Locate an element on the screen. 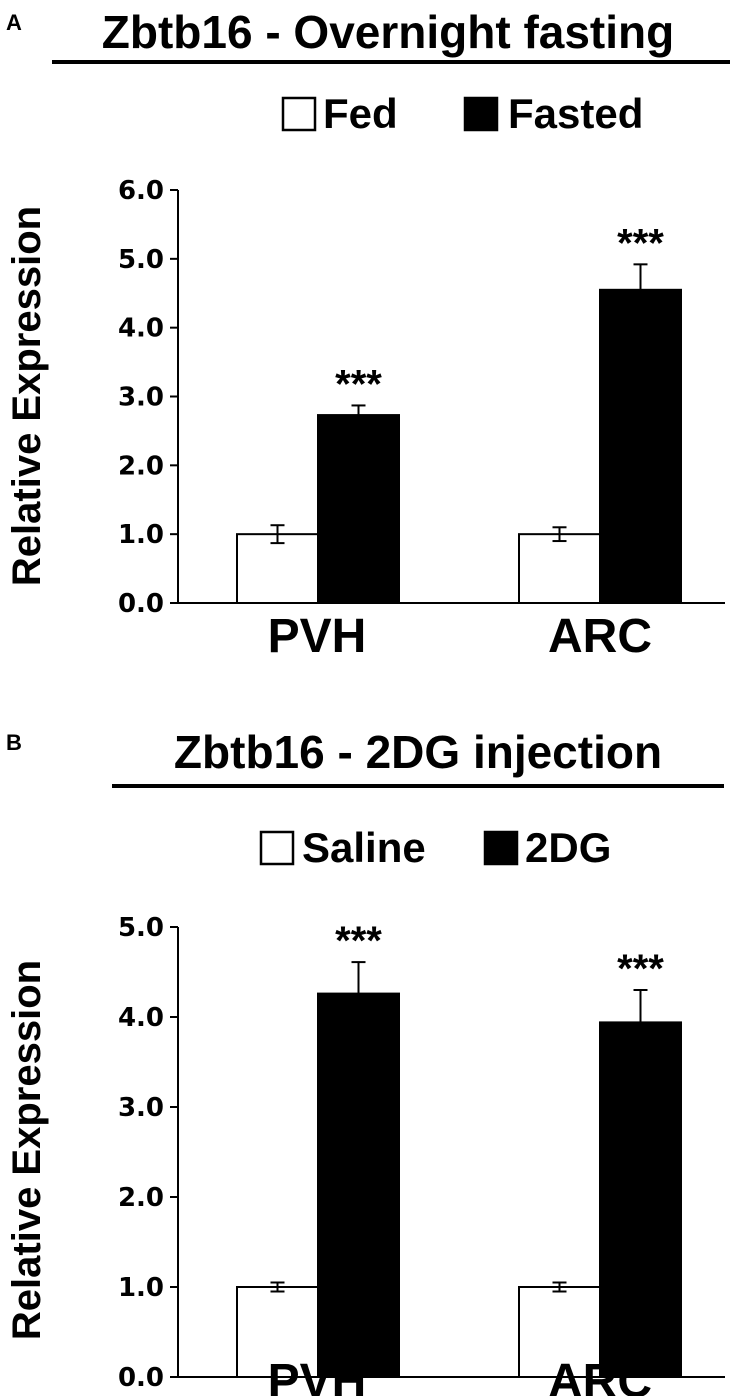 The height and width of the screenshot is (1396, 750). y-tick-label: 6.0 is located at coordinates (141, 191).